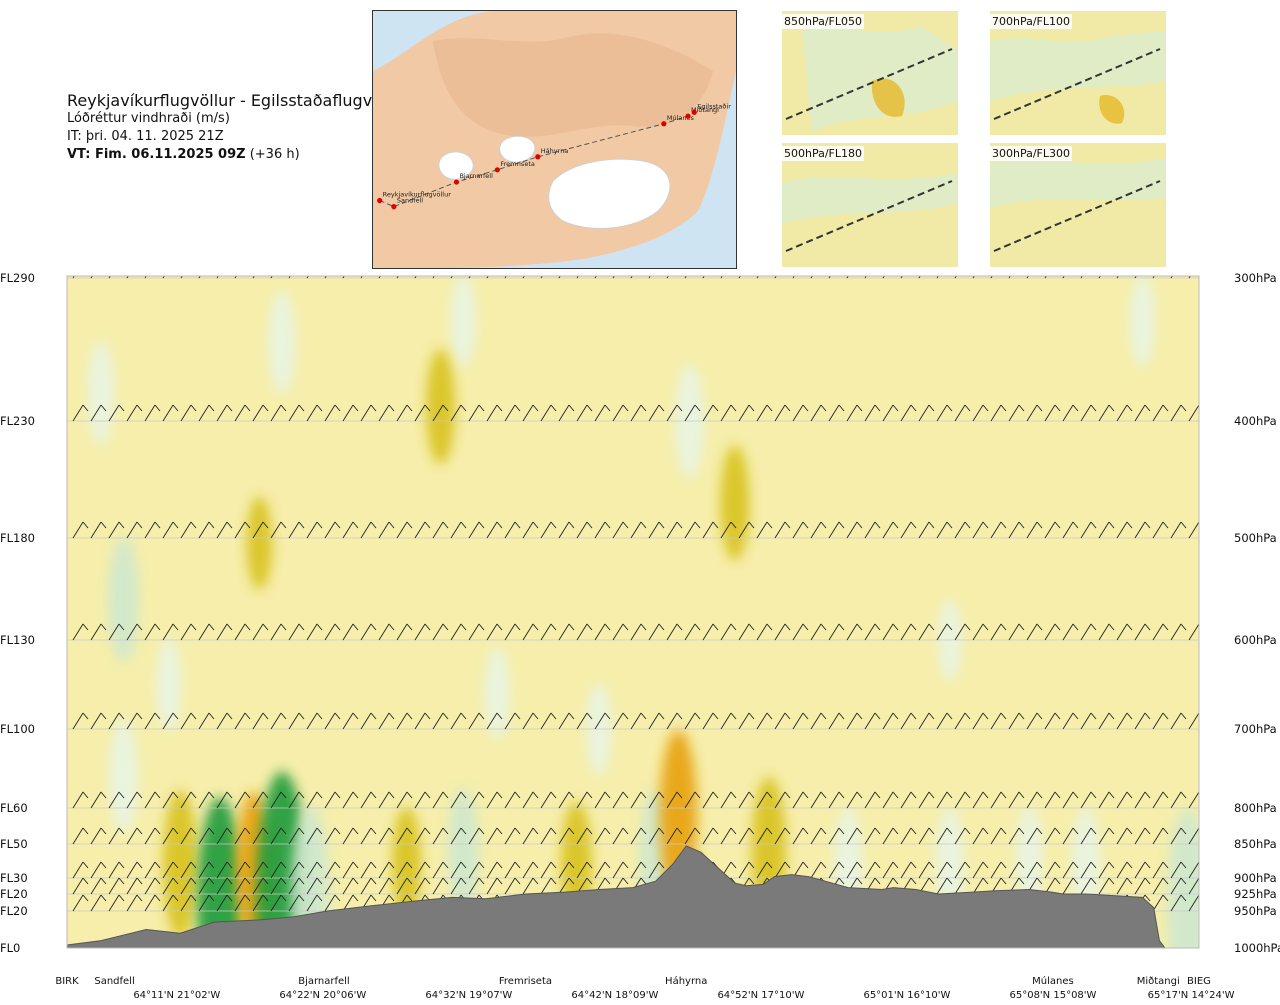 The width and height of the screenshot is (1280, 1005). What do you see at coordinates (17, 538) in the screenshot?
I see `flight-level-label: FL180` at bounding box center [17, 538].